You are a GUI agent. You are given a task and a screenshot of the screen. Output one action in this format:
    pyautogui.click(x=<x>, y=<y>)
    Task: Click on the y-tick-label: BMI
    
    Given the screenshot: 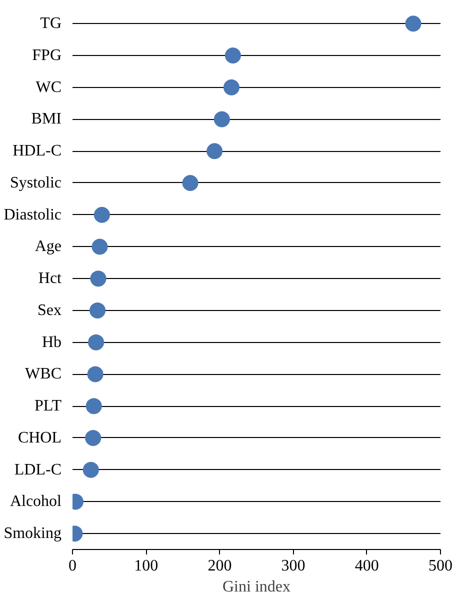 What is the action you would take?
    pyautogui.click(x=46, y=119)
    